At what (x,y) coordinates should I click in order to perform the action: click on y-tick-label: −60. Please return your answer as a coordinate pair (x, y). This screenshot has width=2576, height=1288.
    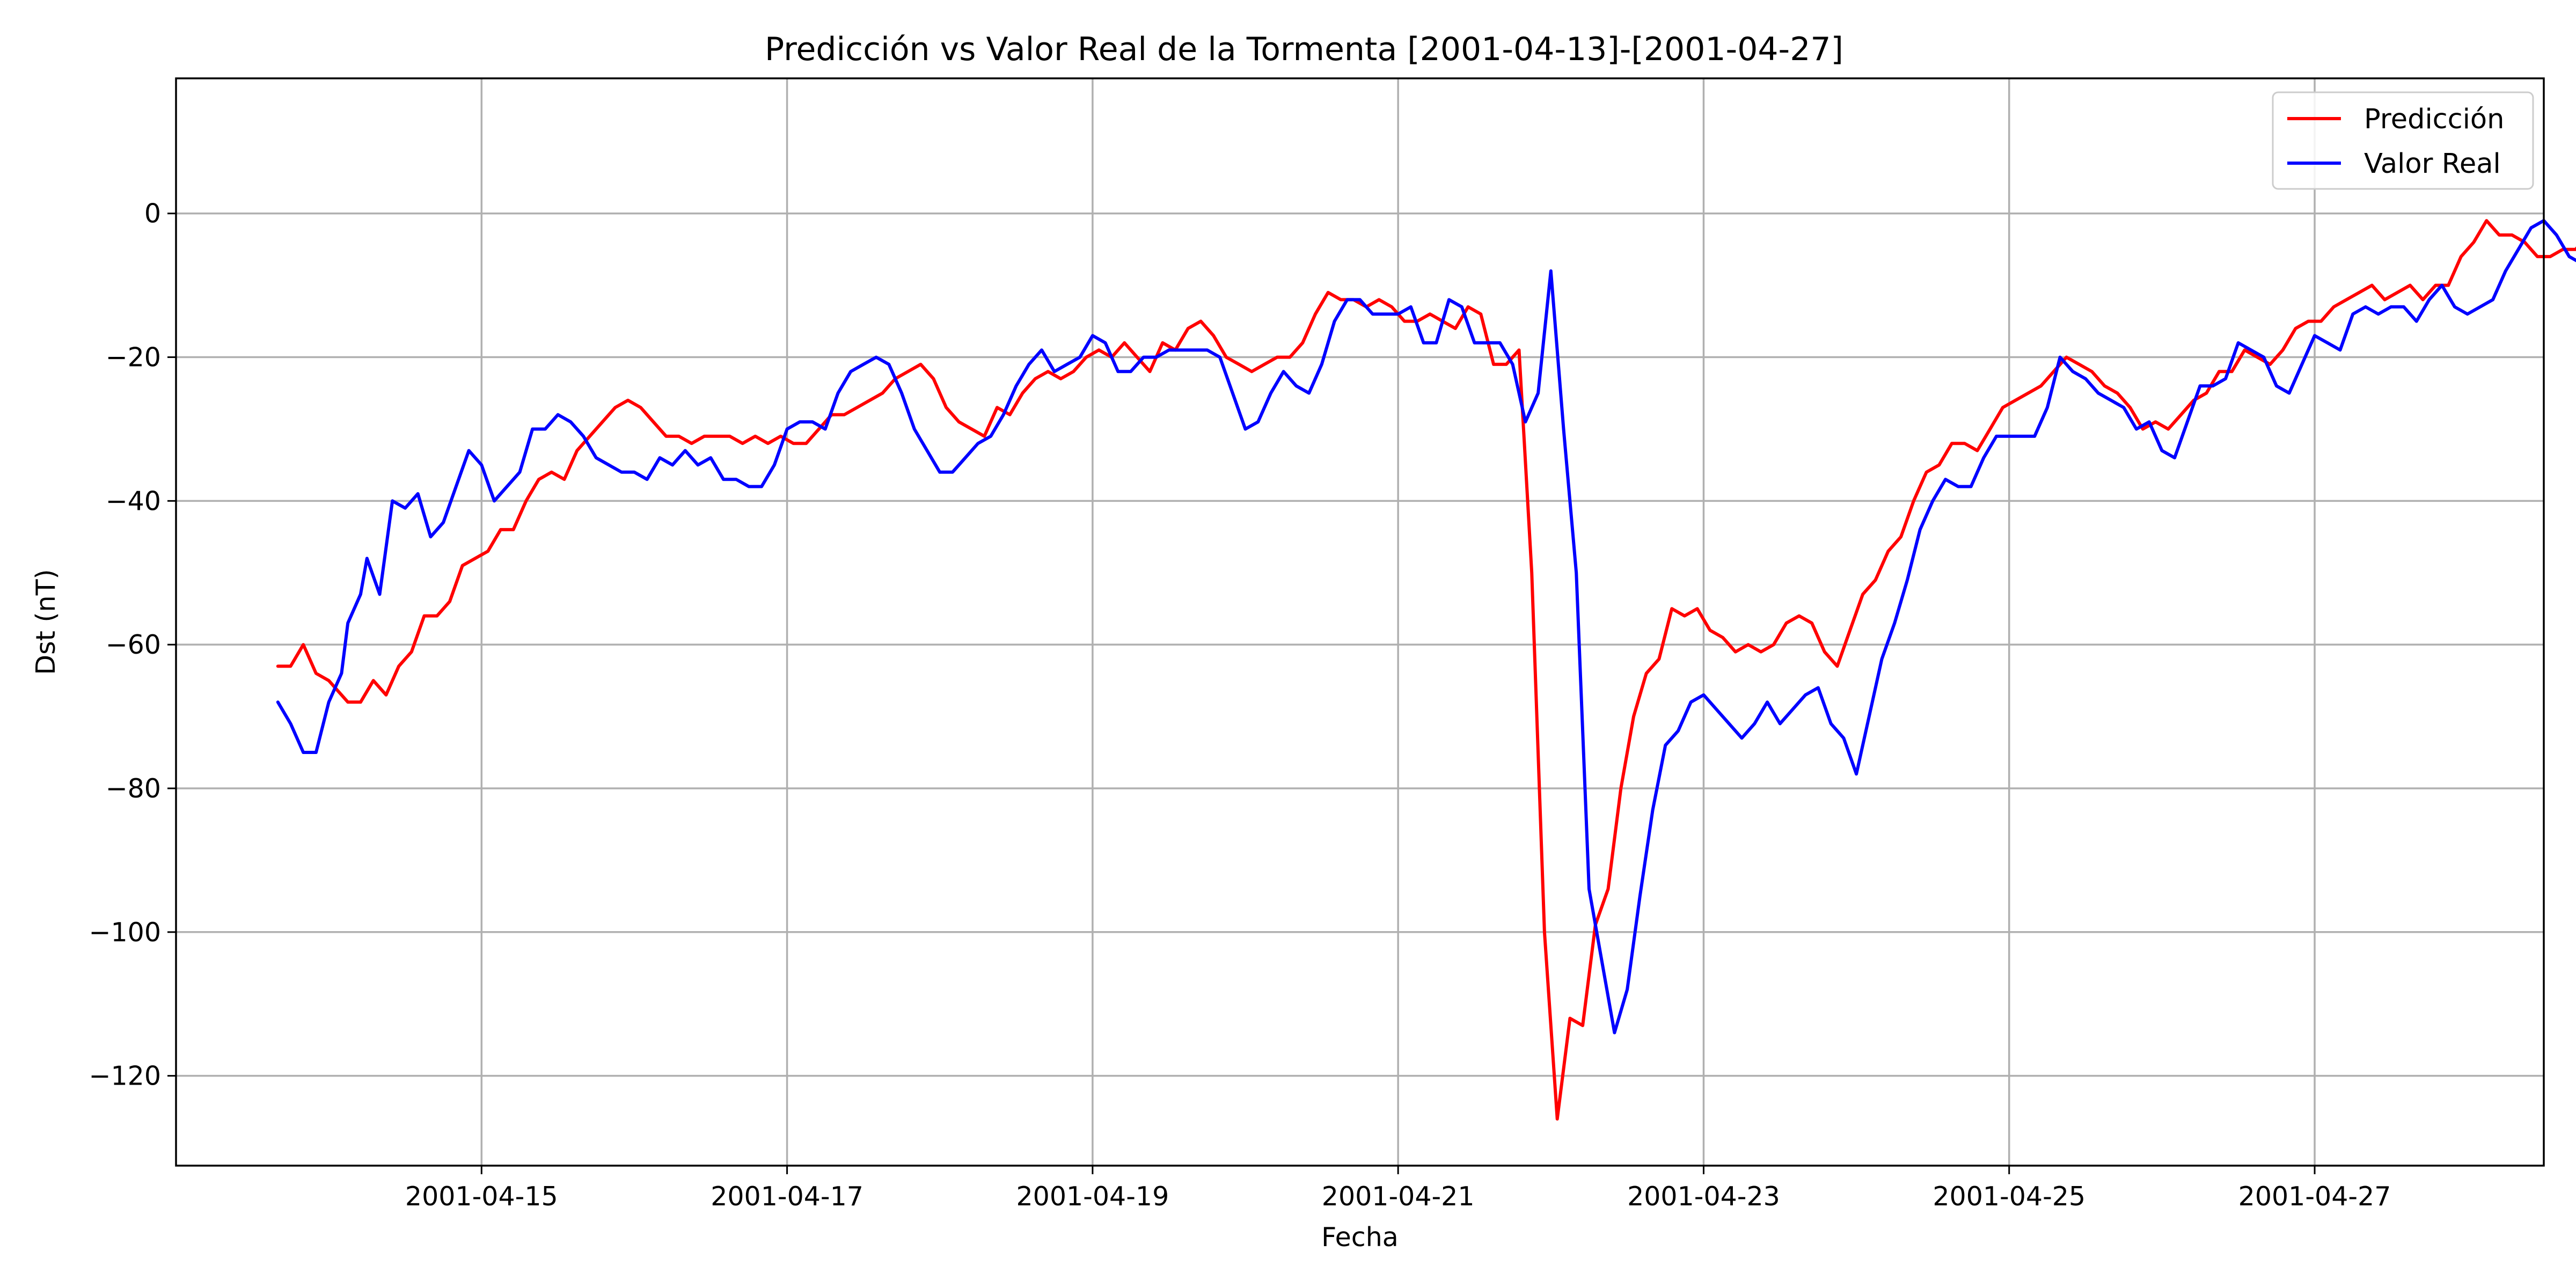
    Looking at the image, I should click on (133, 645).